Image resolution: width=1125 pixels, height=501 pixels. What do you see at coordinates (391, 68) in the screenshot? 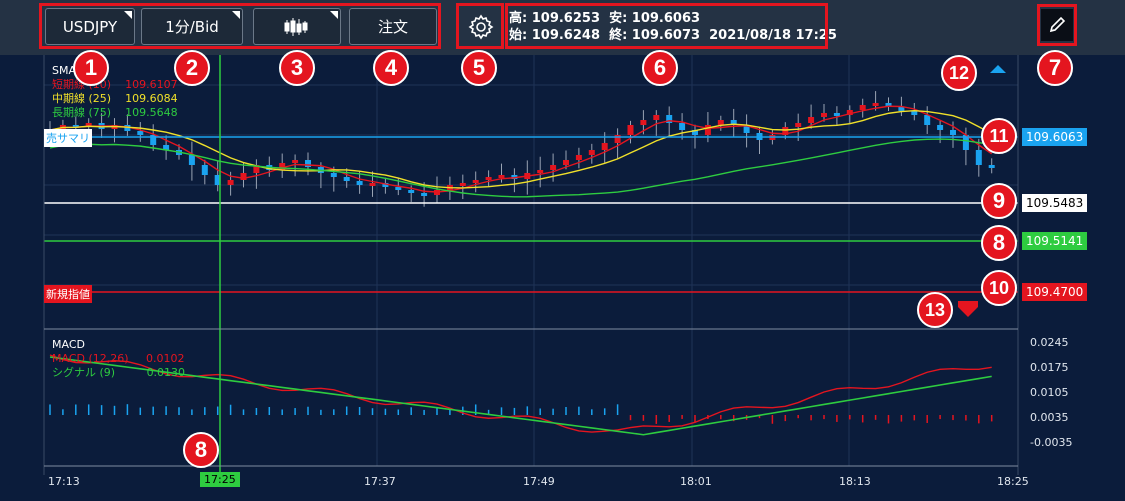
I see `annotation-badge: 4` at bounding box center [391, 68].